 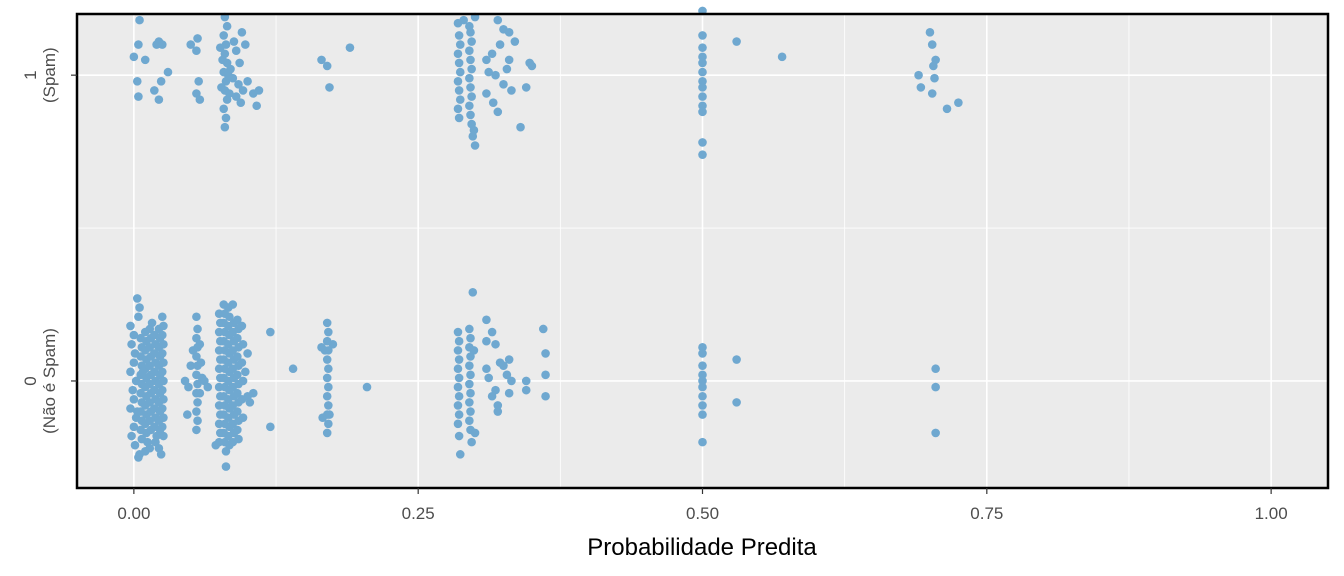 I want to click on y-tick-label-description: (Spam), so click(x=49, y=75).